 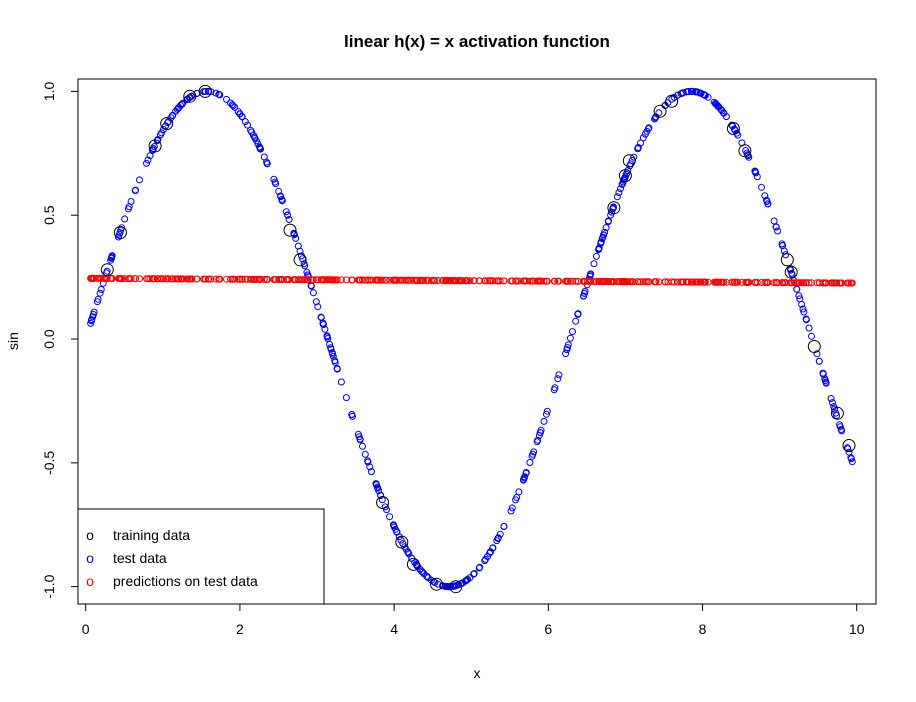 I want to click on y-tick-label: 1.0, so click(x=49, y=91).